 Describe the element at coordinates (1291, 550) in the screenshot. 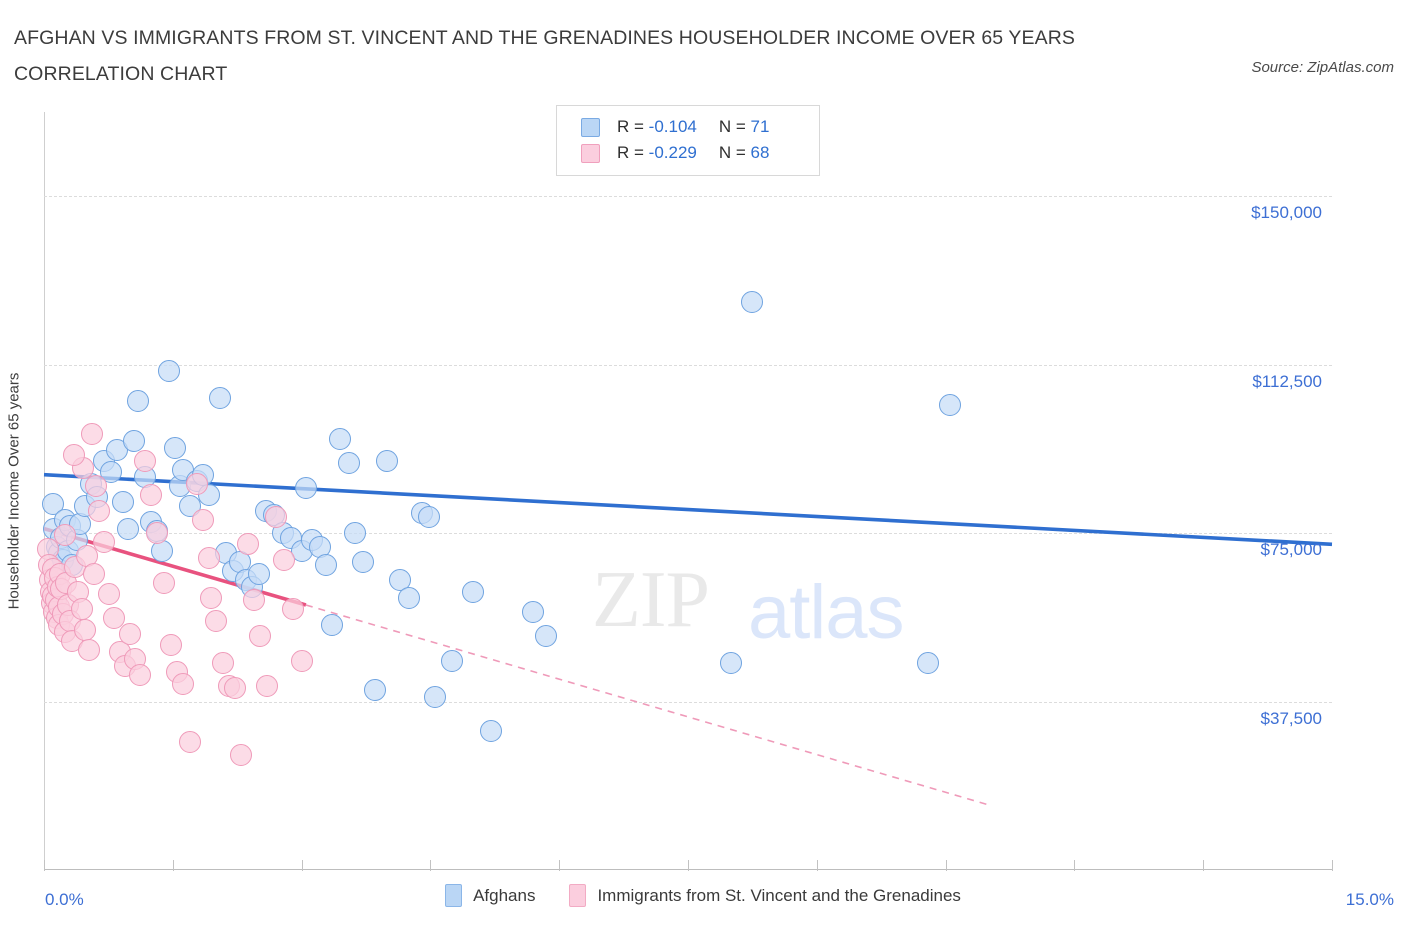

I see `y-axis-label: $75,000` at that location.